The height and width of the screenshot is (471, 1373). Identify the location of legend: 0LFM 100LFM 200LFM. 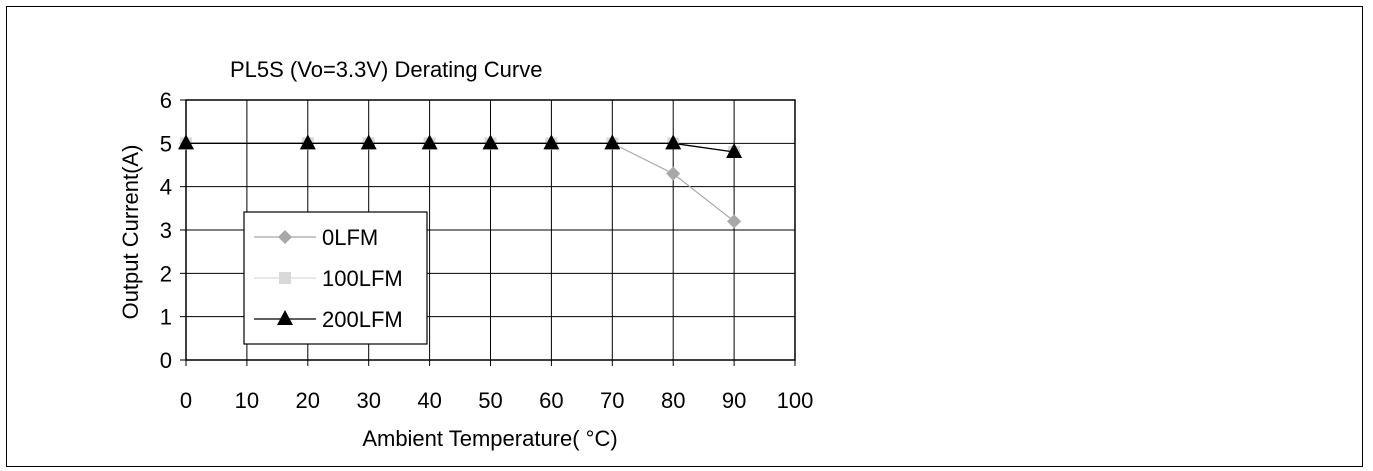
(335, 278).